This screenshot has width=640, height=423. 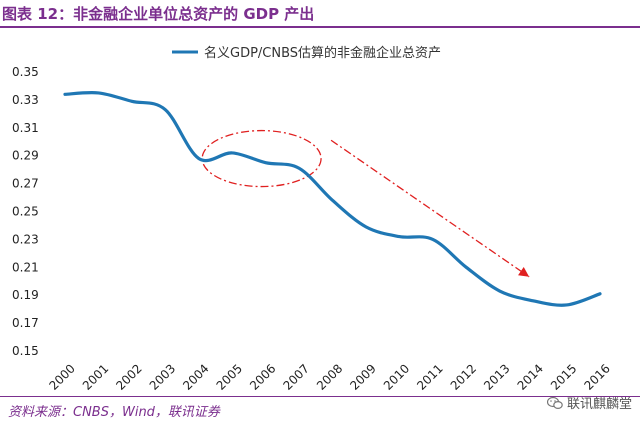 What do you see at coordinates (596, 376) in the screenshot?
I see `x-tick-label: 2016` at bounding box center [596, 376].